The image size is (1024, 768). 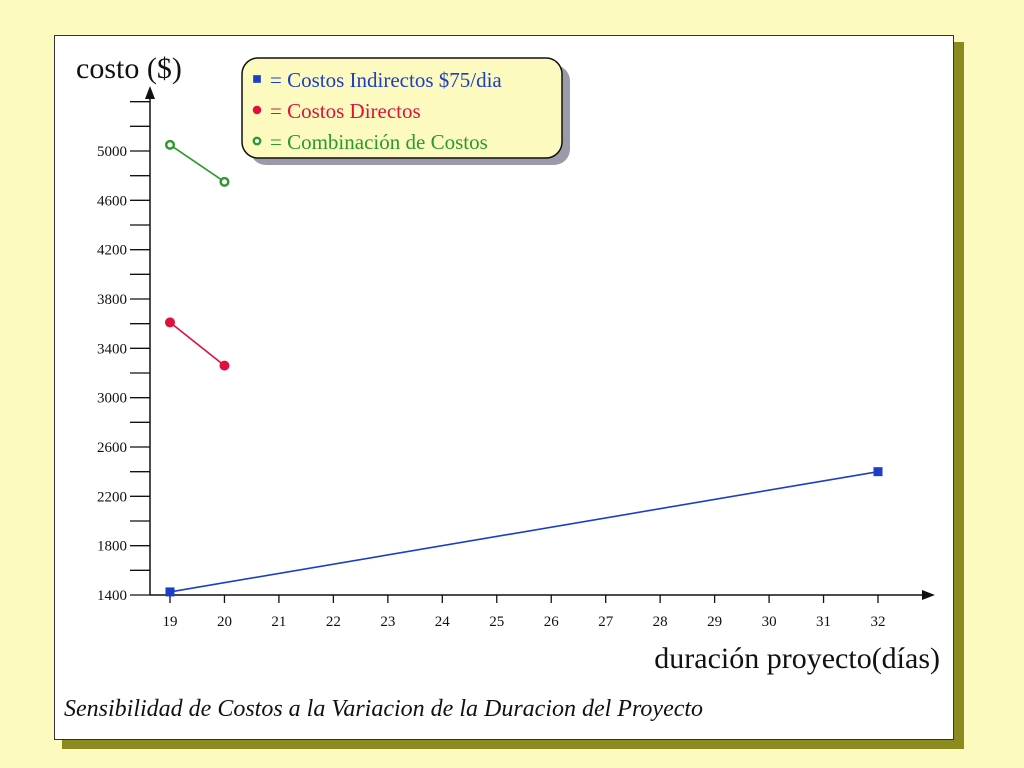 I want to click on x-axis-arrow, so click(x=928, y=595).